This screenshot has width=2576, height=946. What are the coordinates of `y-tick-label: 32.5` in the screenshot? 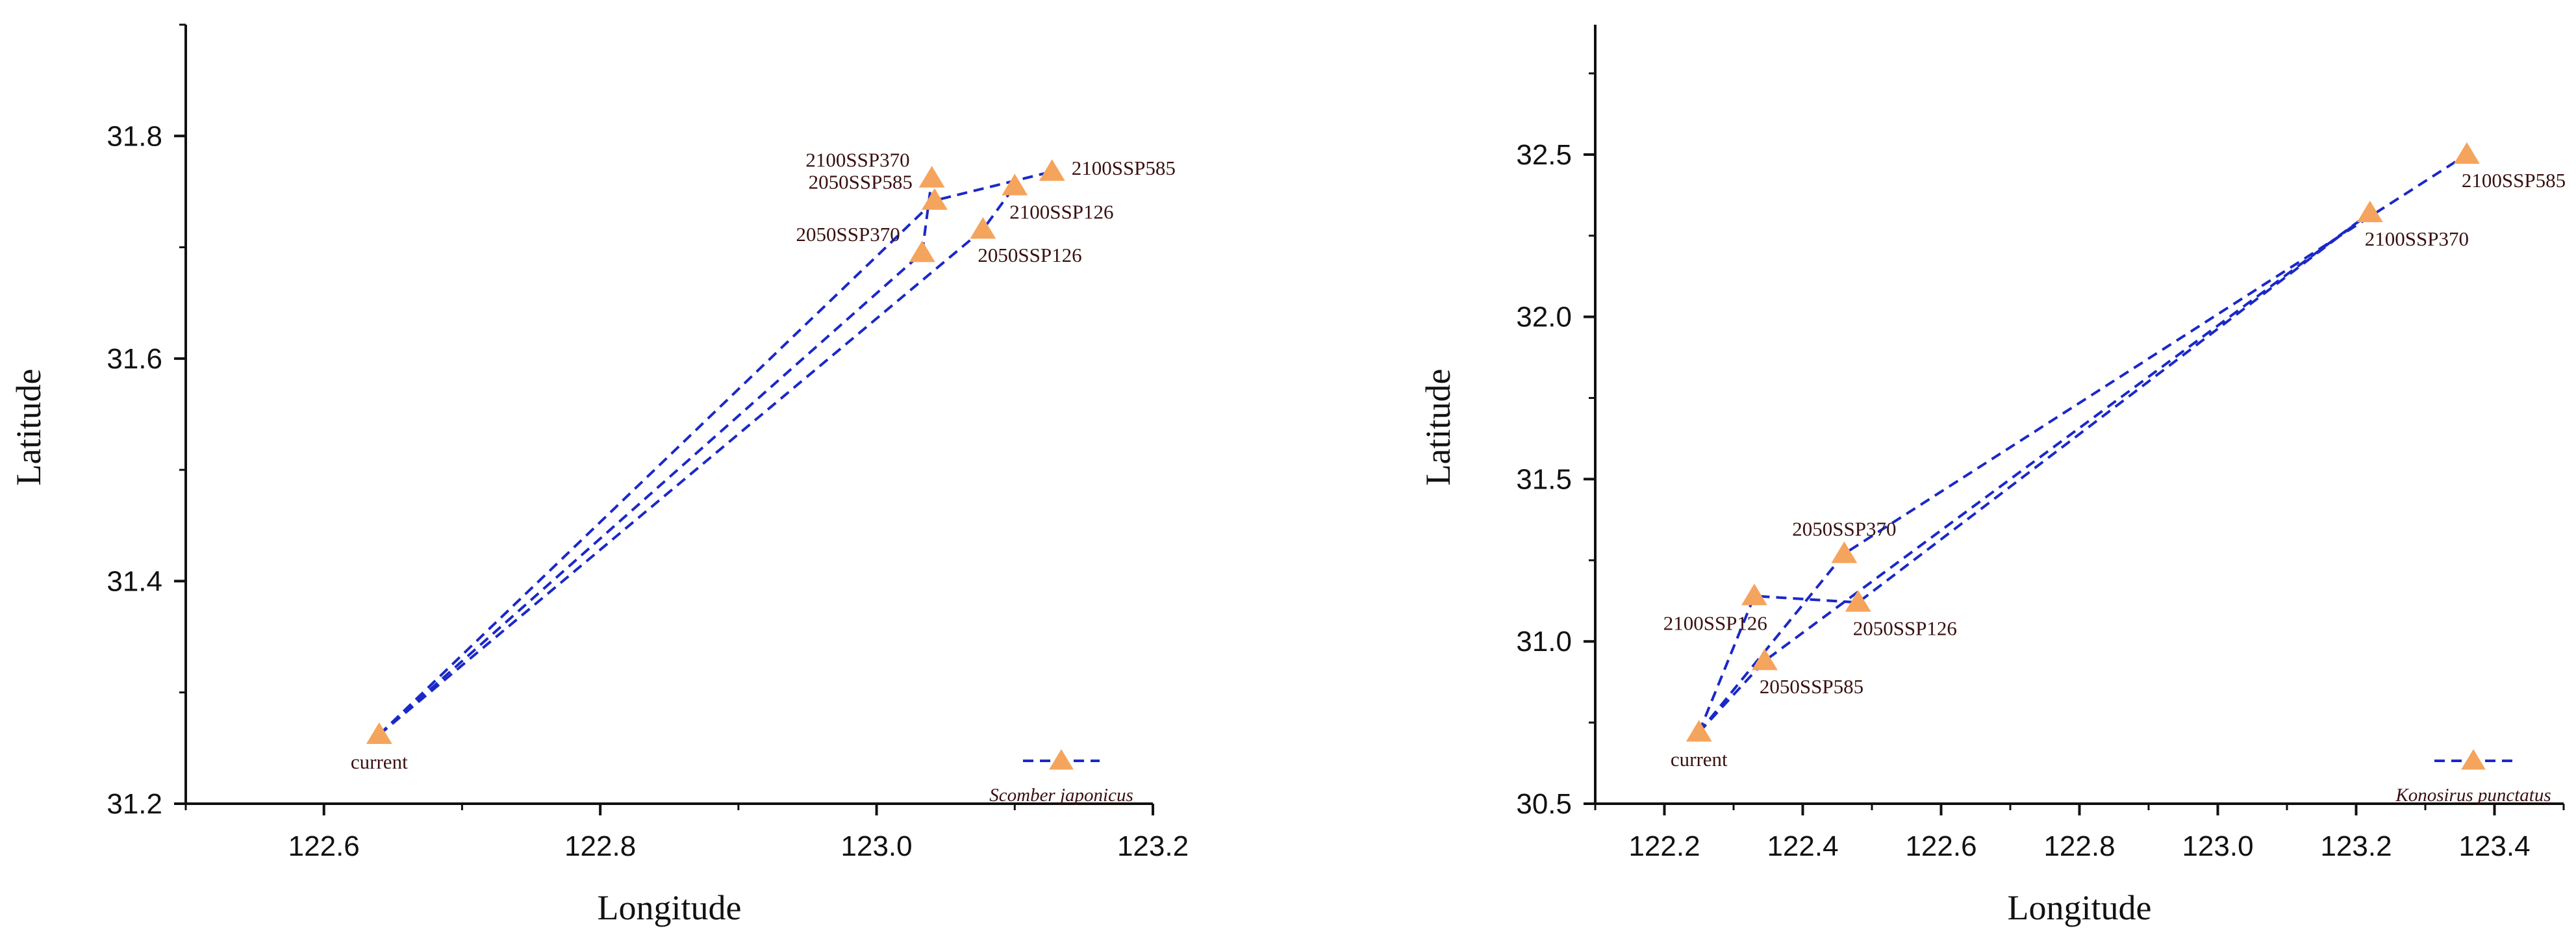 It's located at (1544, 155).